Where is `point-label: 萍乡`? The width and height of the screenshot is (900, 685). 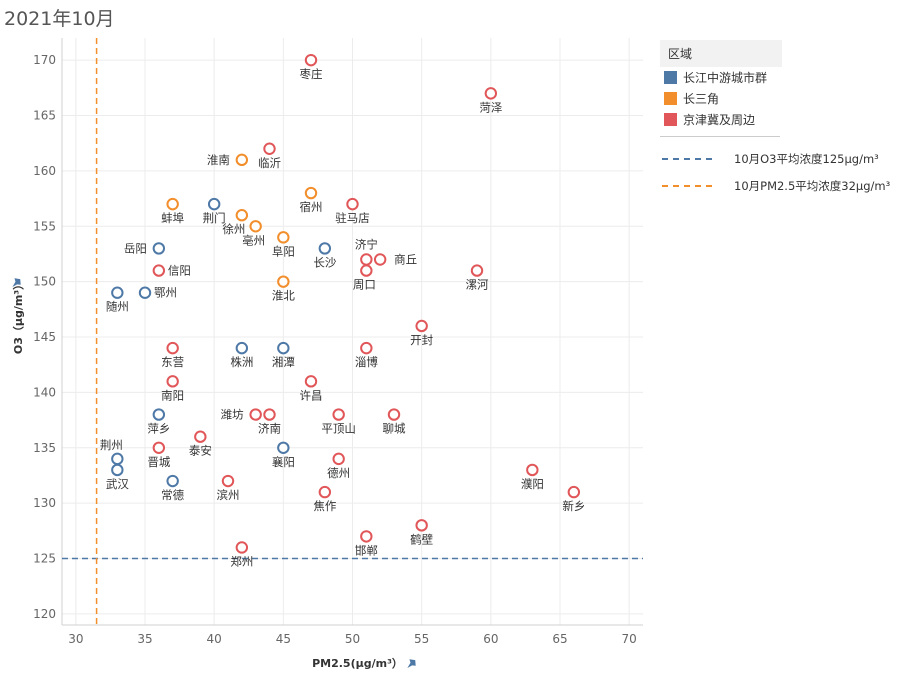
point-label: 萍乡 is located at coordinates (158, 429).